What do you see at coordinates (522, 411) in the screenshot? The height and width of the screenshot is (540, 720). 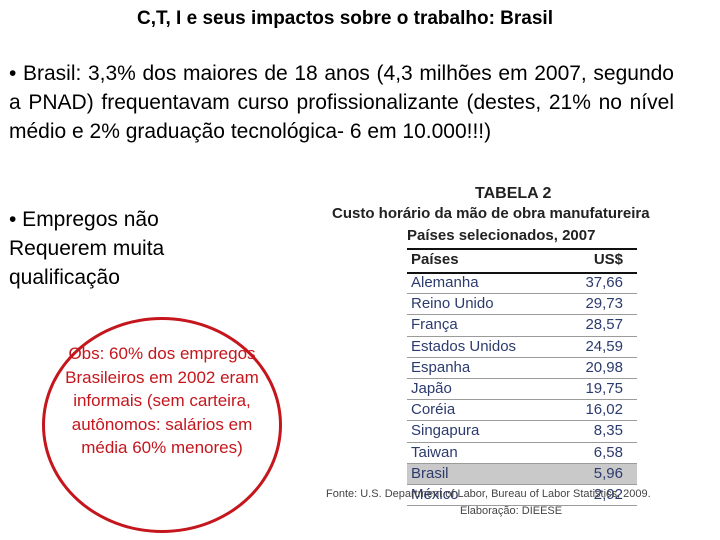 I see `table-row: Coréia 16,02` at bounding box center [522, 411].